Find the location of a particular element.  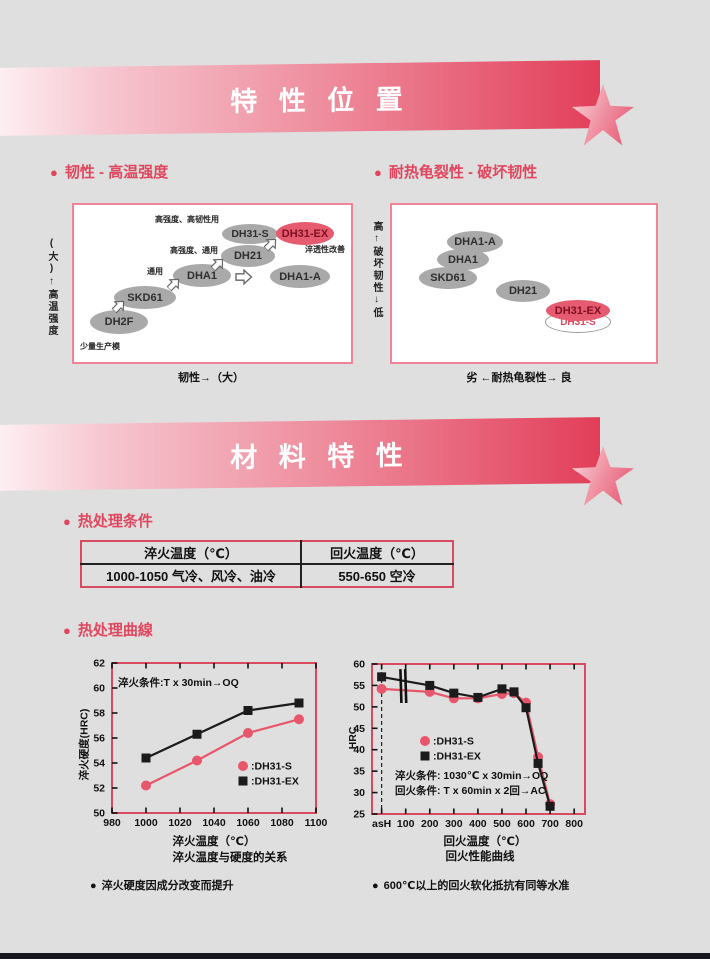

x-tick-label: 1100 is located at coordinates (316, 823).